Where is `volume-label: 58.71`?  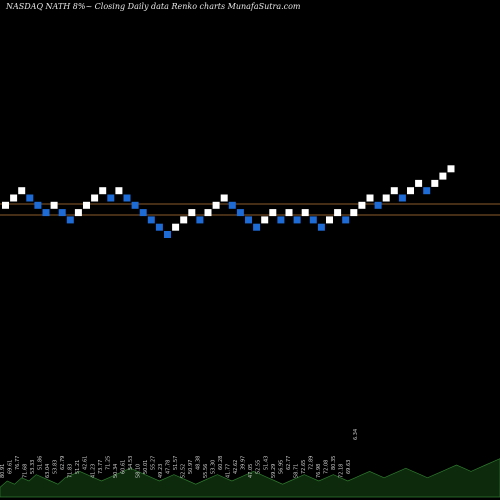 volume-label: 58.71 is located at coordinates (296, 471).